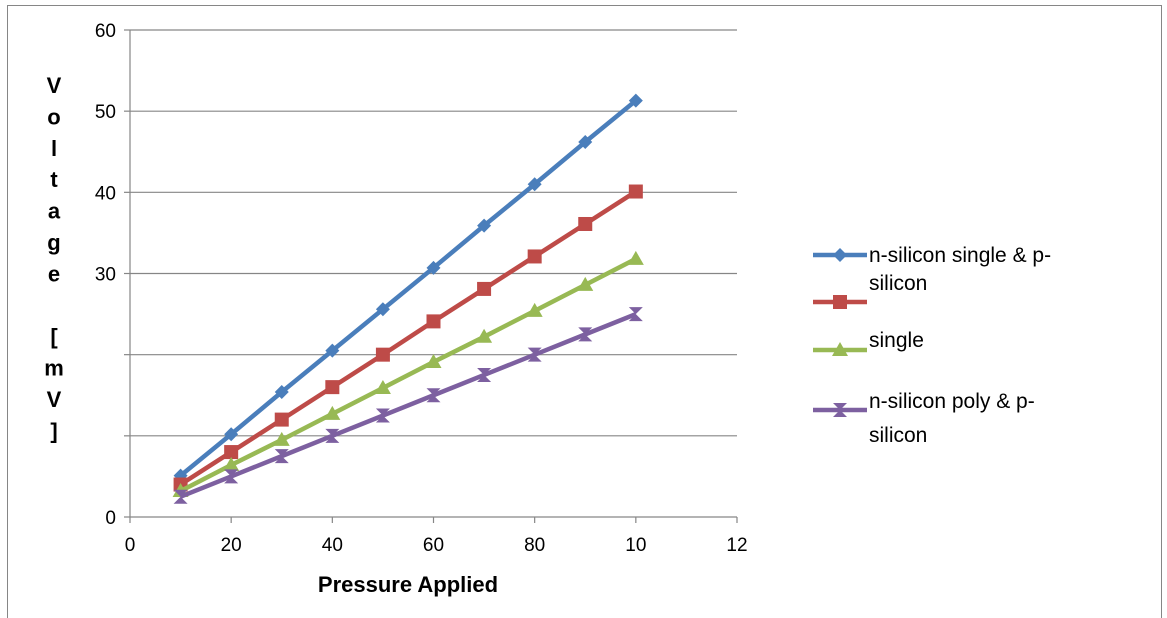 The height and width of the screenshot is (618, 1167). What do you see at coordinates (105, 275) in the screenshot?
I see `y-tick-label-3: 30` at bounding box center [105, 275].